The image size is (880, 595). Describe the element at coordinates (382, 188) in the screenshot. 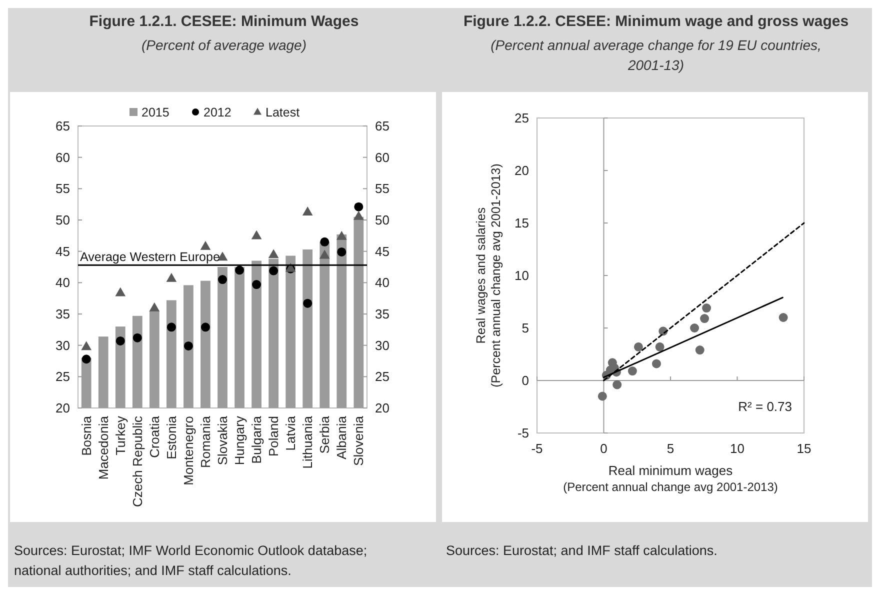

I see `y2-tick-label: 55` at that location.